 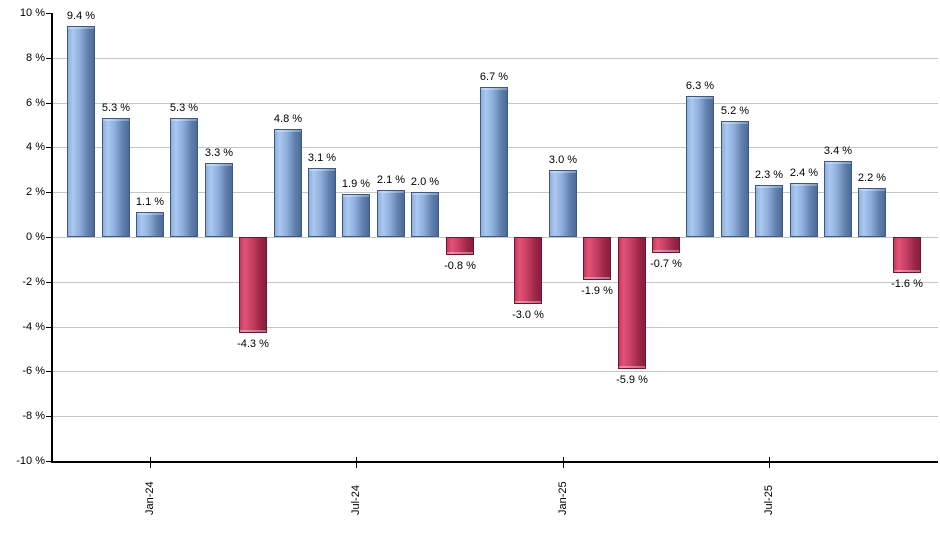 I want to click on bar-value-label: 2.3 %, so click(x=769, y=175).